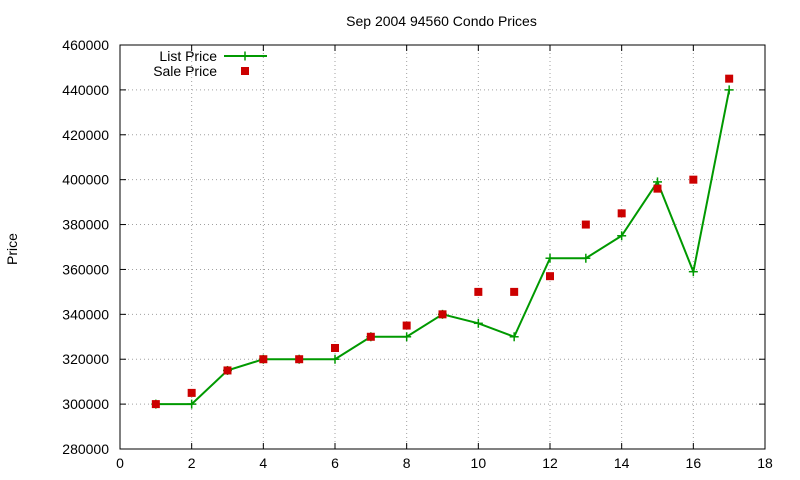  What do you see at coordinates (479, 463) in the screenshot?
I see `x-tick-label: 10` at bounding box center [479, 463].